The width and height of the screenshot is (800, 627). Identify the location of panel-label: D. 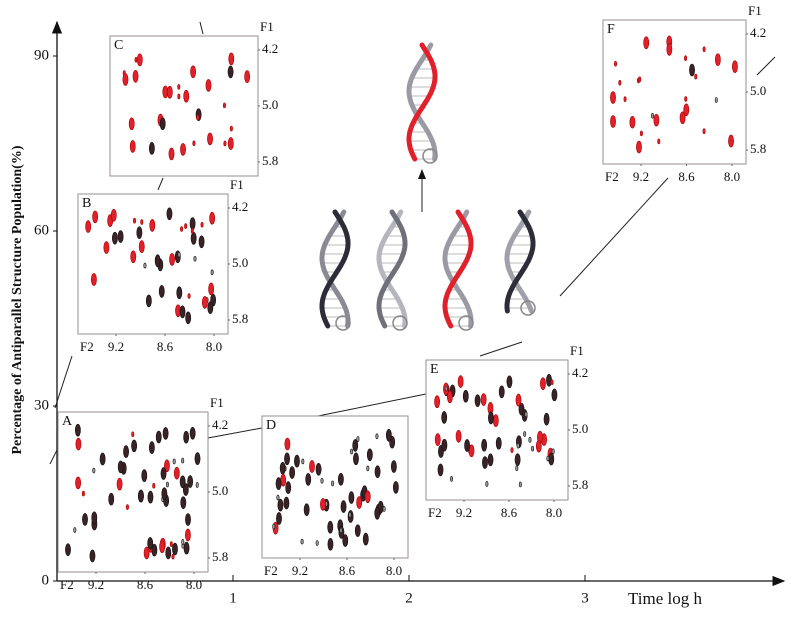
(271, 425).